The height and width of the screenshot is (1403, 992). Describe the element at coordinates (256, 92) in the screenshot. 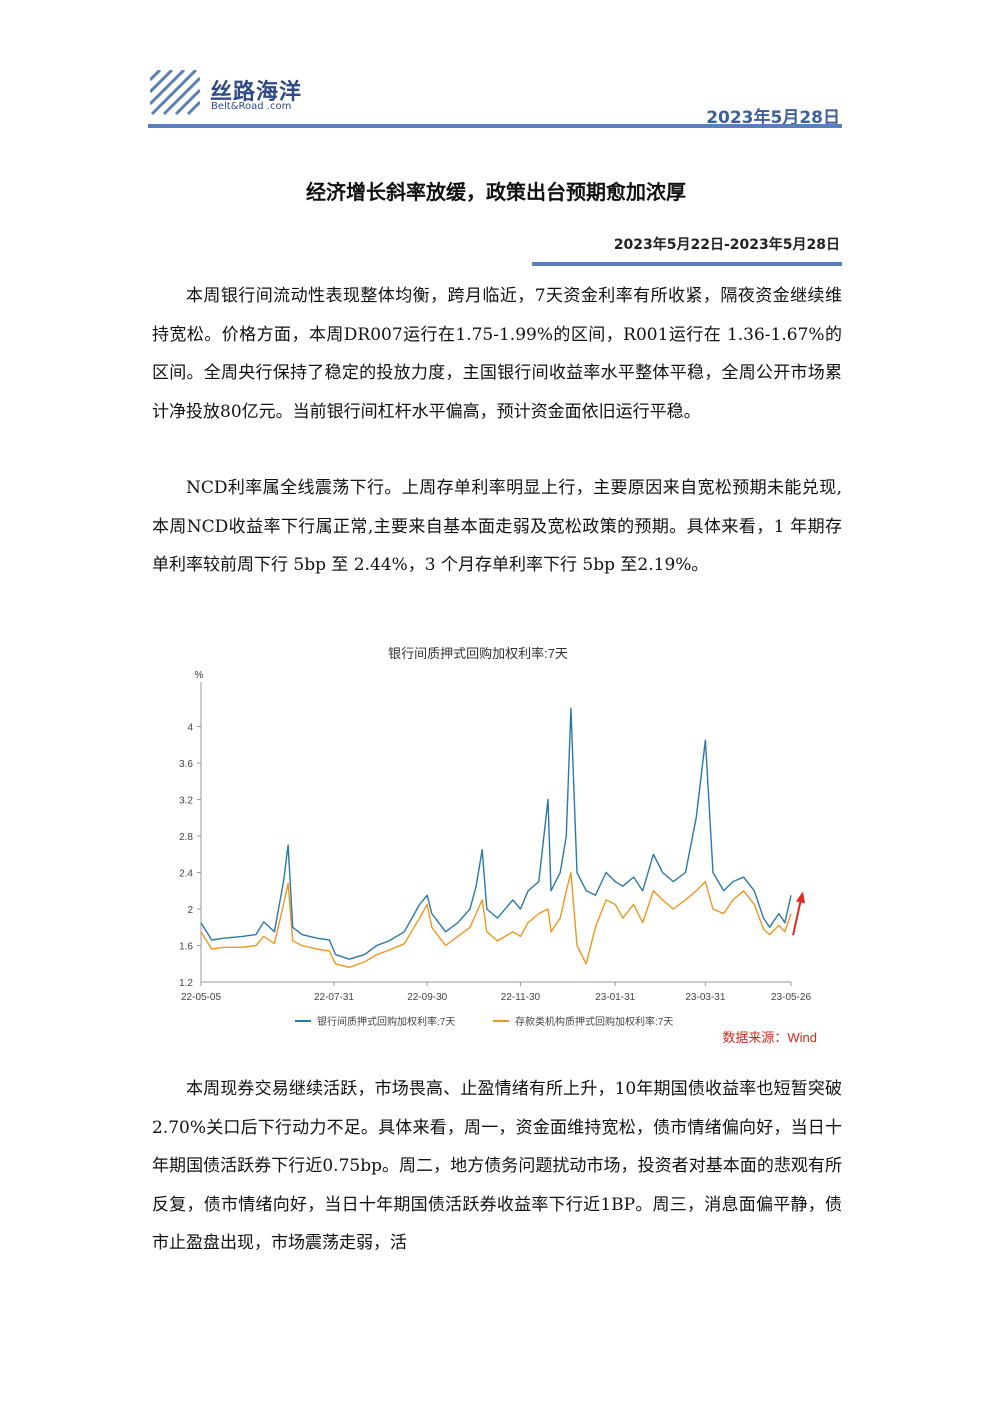

I see `logo-text: 丝路海洋` at that location.